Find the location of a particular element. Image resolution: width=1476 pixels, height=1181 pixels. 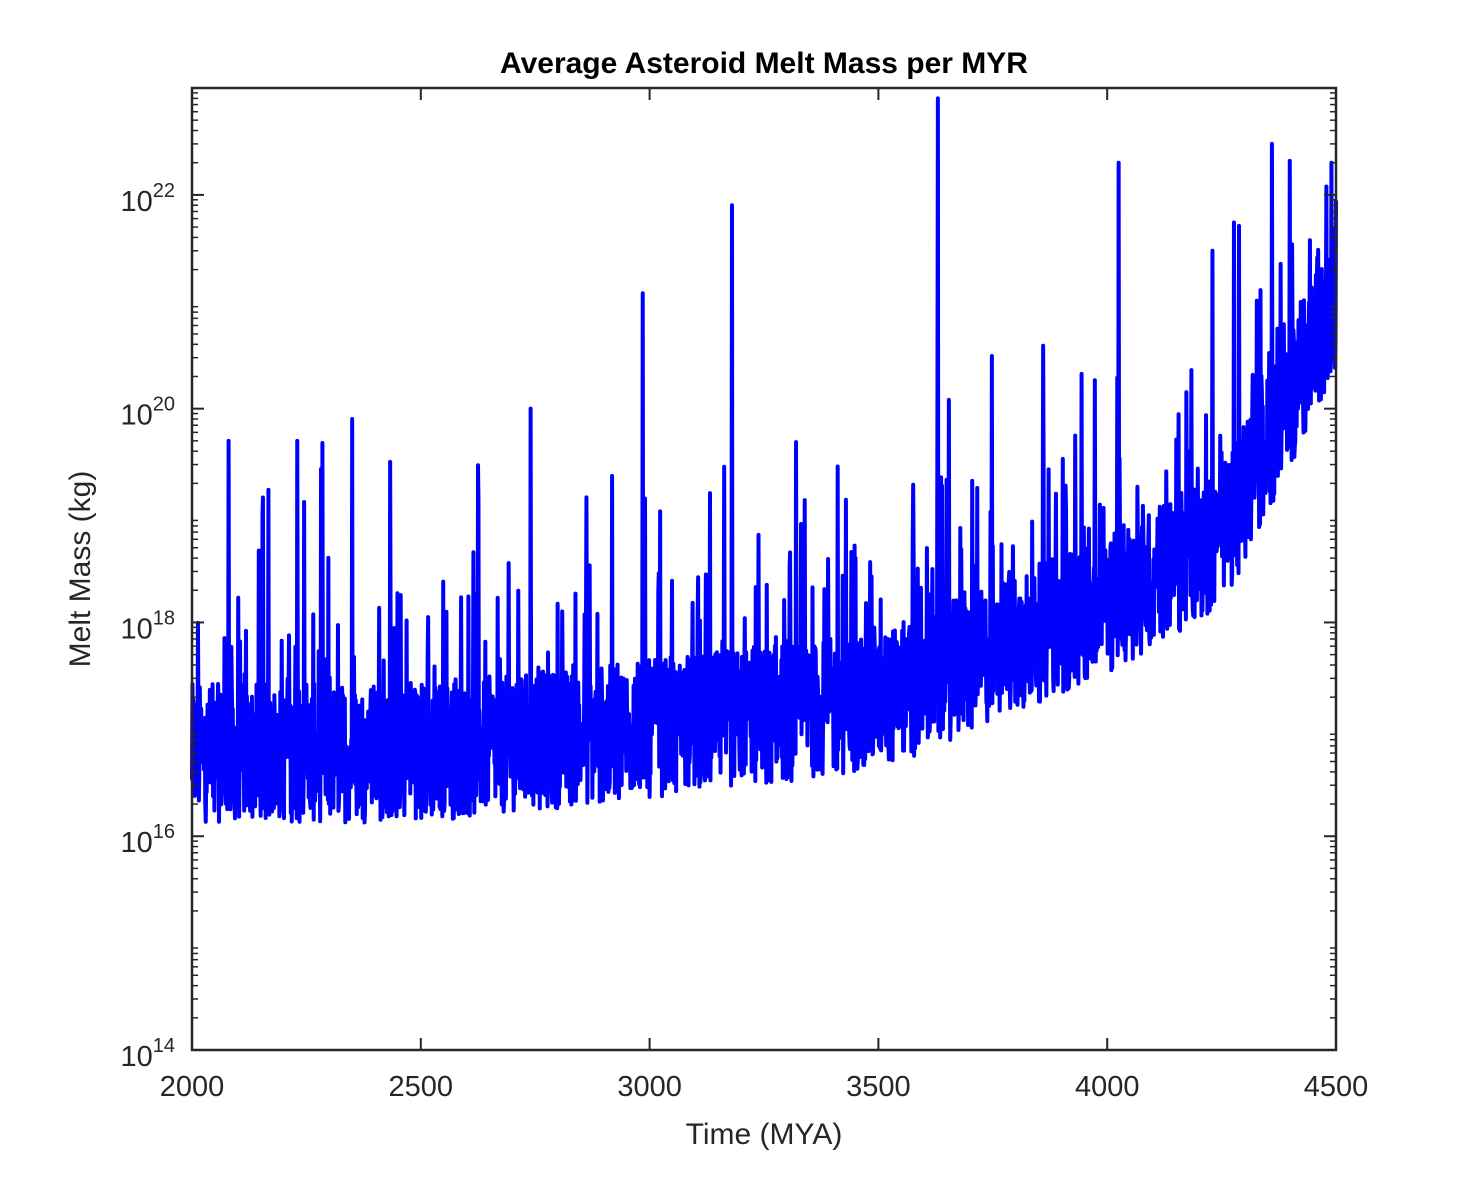

x-tick-label: 3500 is located at coordinates (878, 1087).